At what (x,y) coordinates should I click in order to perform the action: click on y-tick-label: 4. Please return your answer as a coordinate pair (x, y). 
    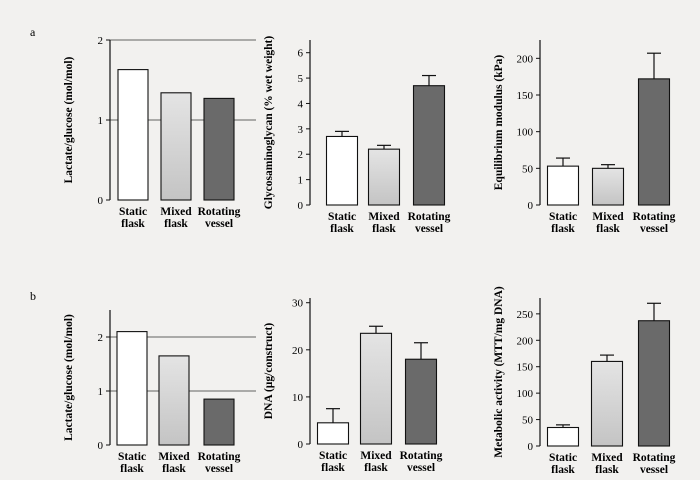
    Looking at the image, I should click on (301, 104).